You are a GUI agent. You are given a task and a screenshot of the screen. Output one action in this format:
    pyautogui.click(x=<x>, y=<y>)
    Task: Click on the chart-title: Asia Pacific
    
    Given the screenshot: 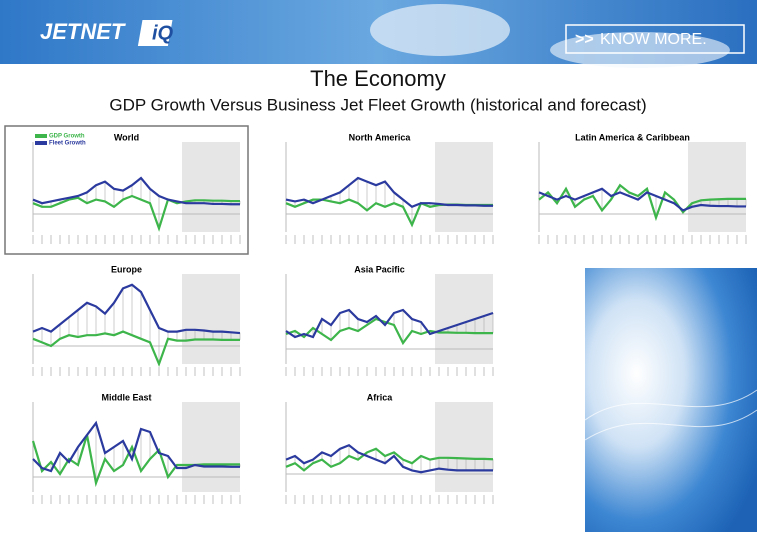 What is the action you would take?
    pyautogui.click(x=379, y=269)
    